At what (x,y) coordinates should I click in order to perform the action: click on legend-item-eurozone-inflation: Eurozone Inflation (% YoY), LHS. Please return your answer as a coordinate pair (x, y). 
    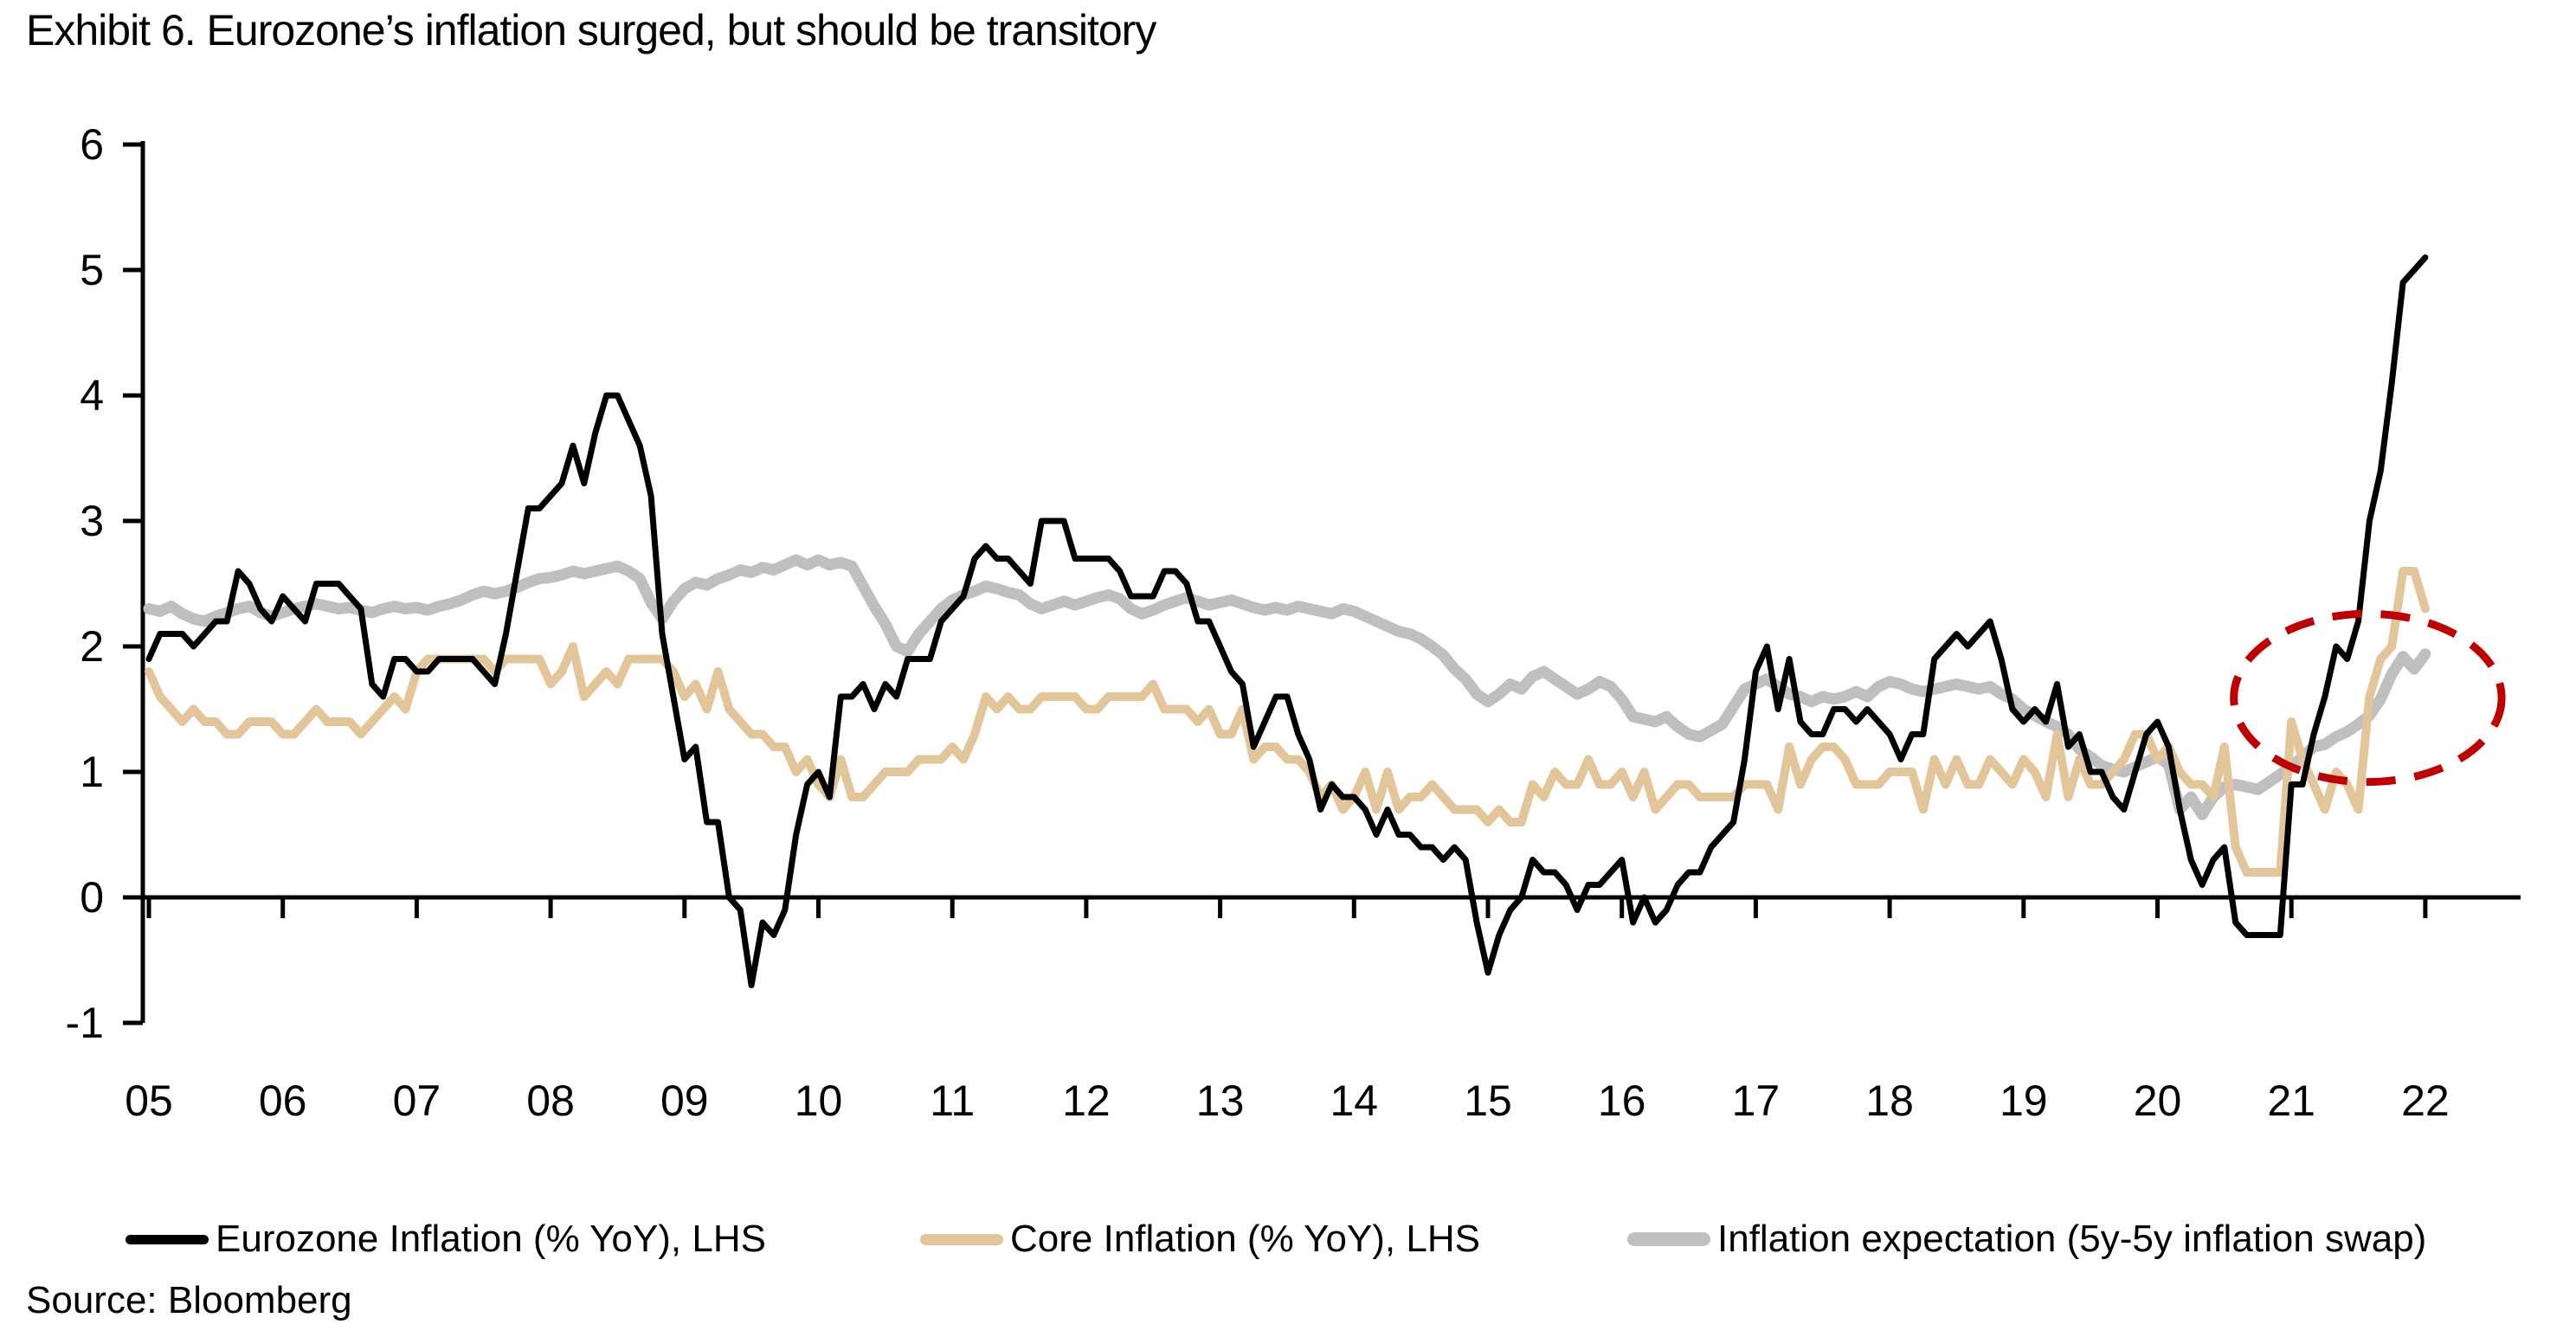
    Looking at the image, I should click on (446, 1240).